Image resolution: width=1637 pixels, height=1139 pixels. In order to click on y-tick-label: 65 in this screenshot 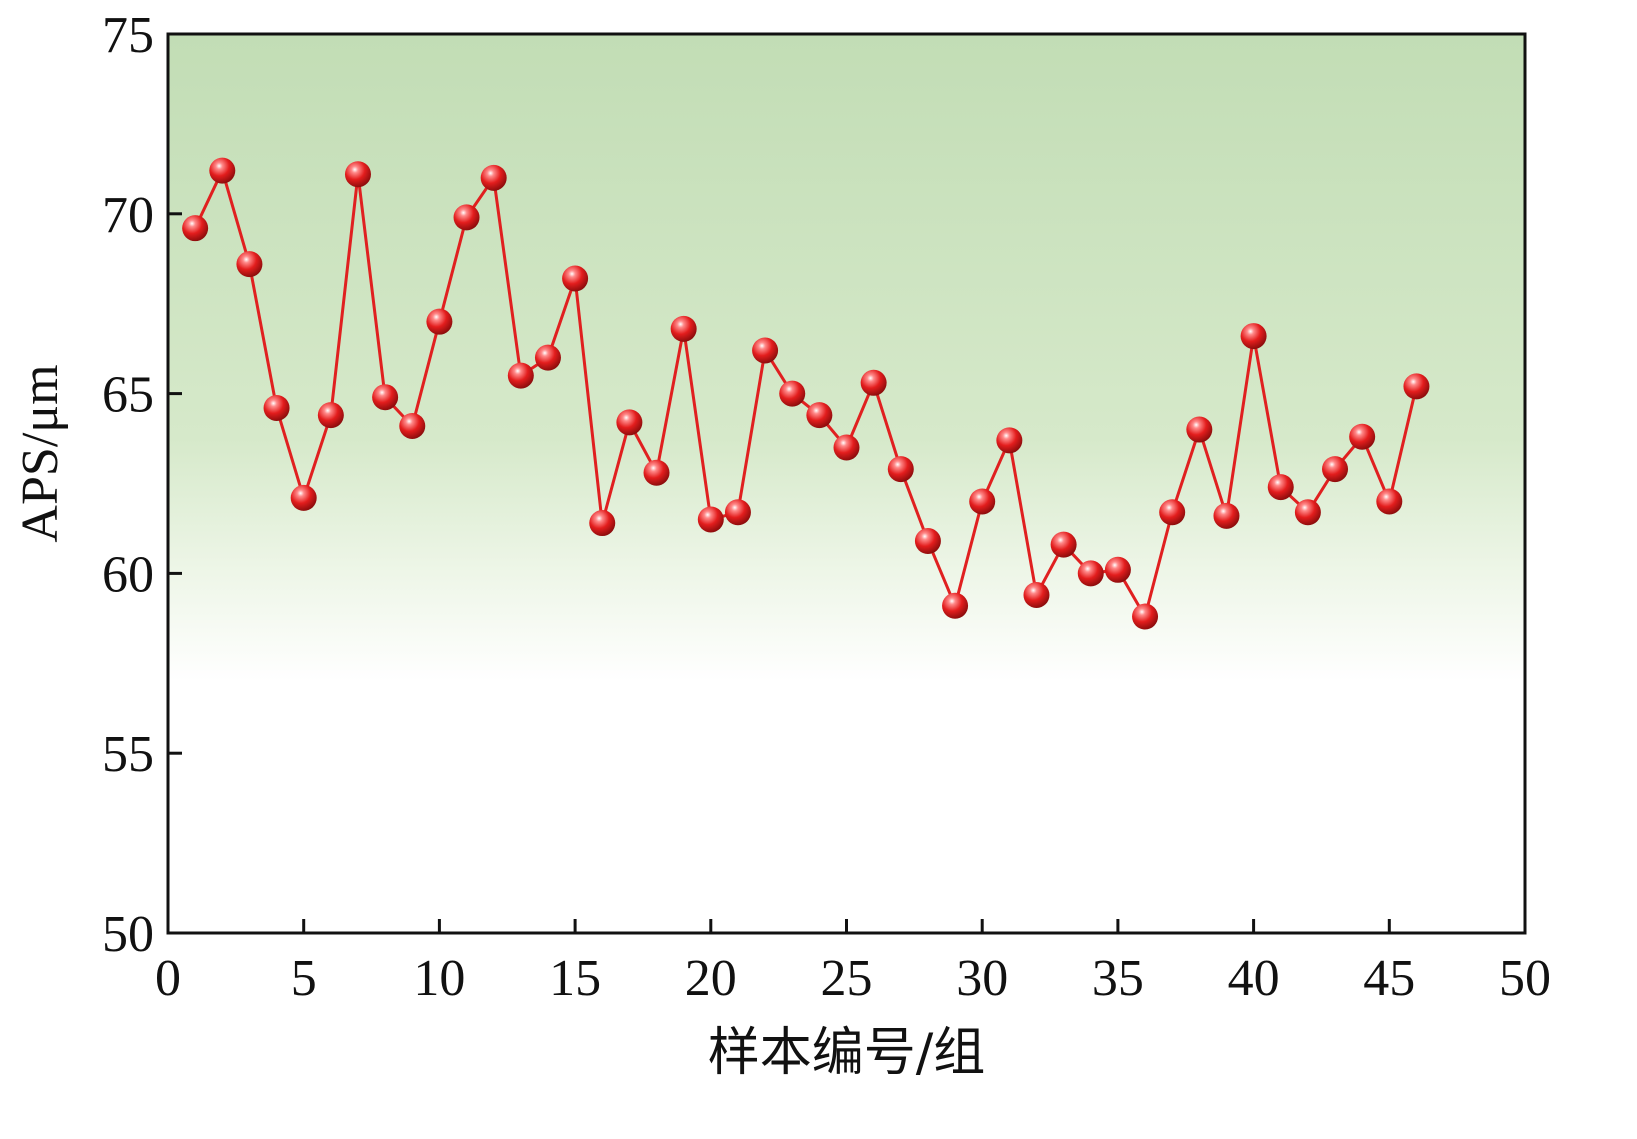, I will do `click(128, 395)`.